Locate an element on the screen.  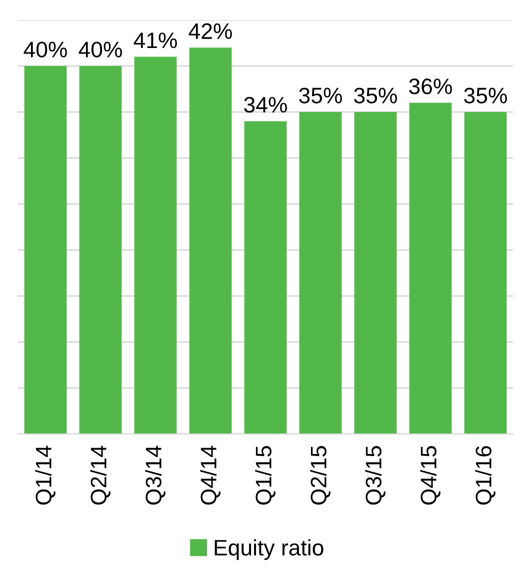
data-label: 42% is located at coordinates (210, 31).